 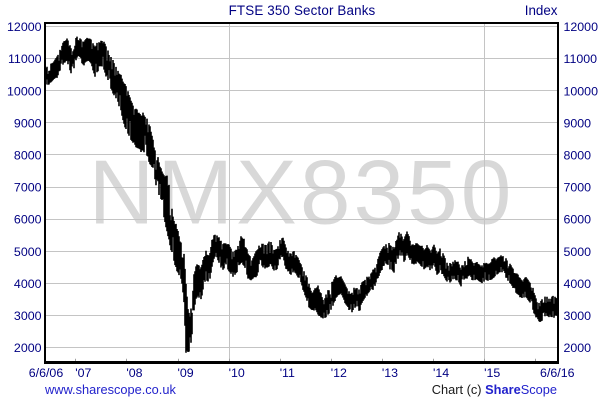 I want to click on svg-text: '07, so click(x=83, y=373).